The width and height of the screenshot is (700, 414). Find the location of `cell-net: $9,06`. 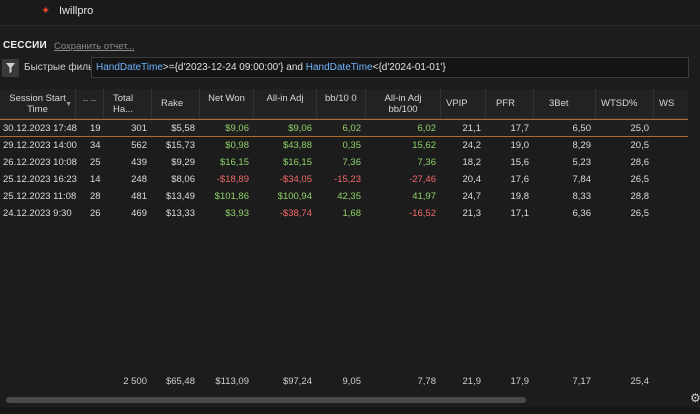

cell-net: $9,06 is located at coordinates (237, 128).